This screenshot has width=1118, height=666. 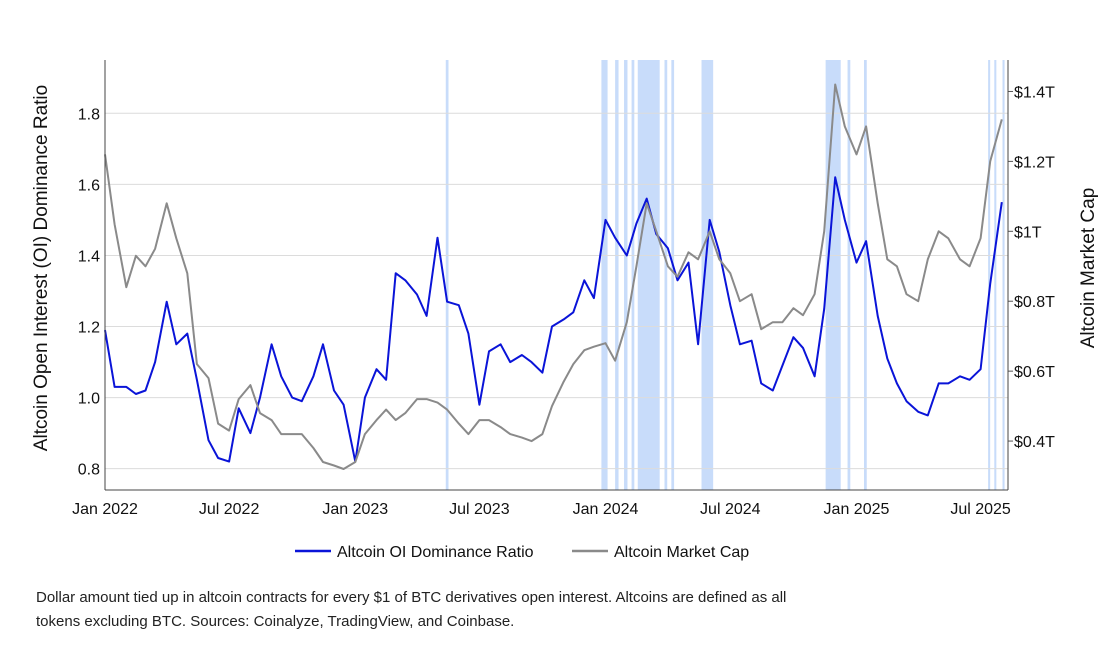 I want to click on y2-tick-label: $0.6T, so click(x=1034, y=372).